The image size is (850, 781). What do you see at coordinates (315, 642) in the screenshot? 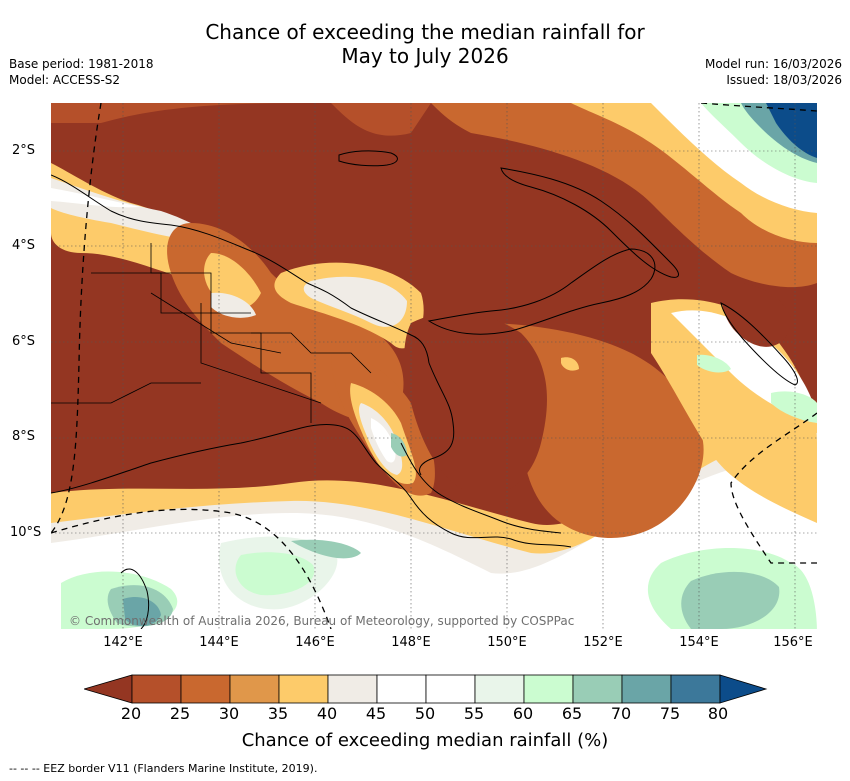
I see `lon-label-146e: 146°E` at bounding box center [315, 642].